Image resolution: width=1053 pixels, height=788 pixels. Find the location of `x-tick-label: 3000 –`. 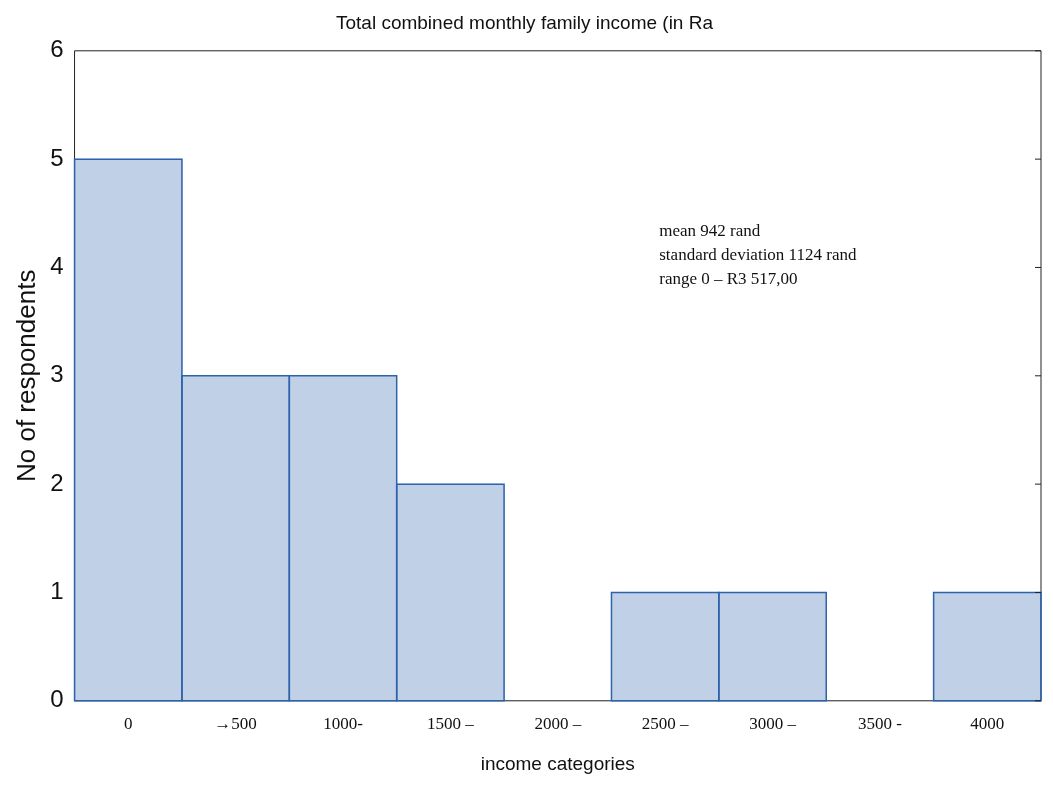

x-tick-label: 3000 – is located at coordinates (773, 724).